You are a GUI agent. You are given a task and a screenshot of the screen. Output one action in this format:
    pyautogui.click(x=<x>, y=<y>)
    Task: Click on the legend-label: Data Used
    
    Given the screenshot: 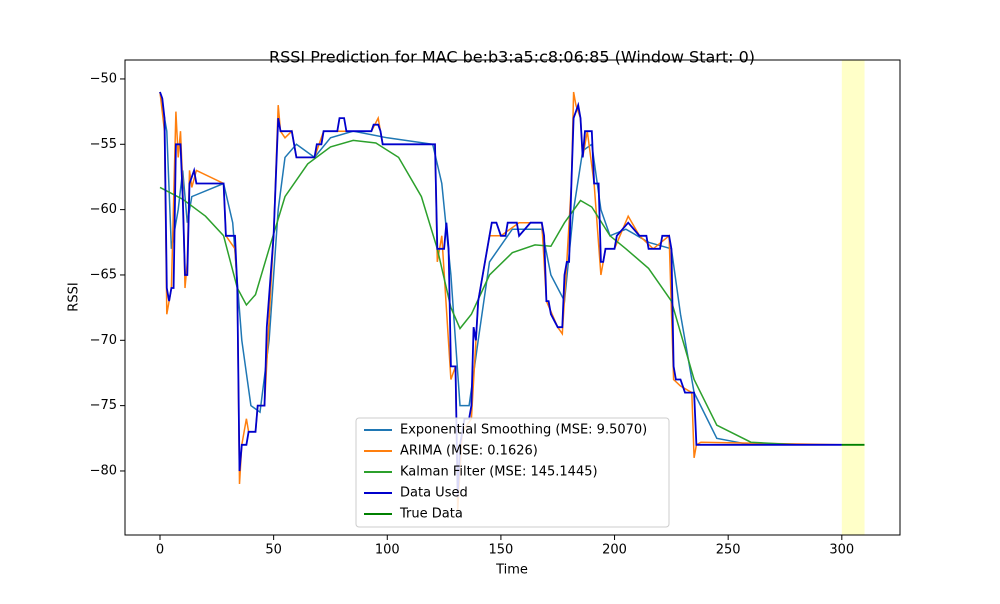 What is the action you would take?
    pyautogui.click(x=434, y=493)
    